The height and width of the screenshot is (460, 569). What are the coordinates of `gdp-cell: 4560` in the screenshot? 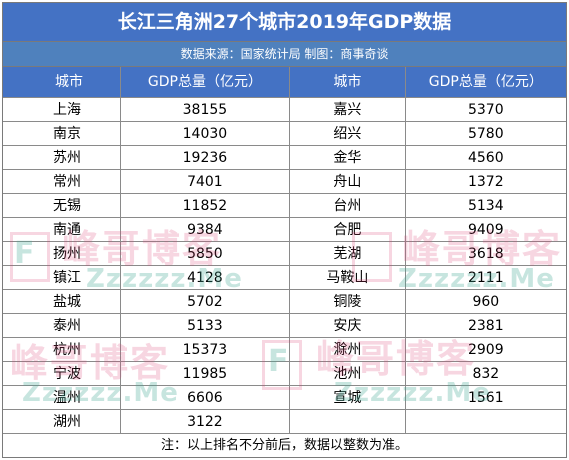 It's located at (485, 158).